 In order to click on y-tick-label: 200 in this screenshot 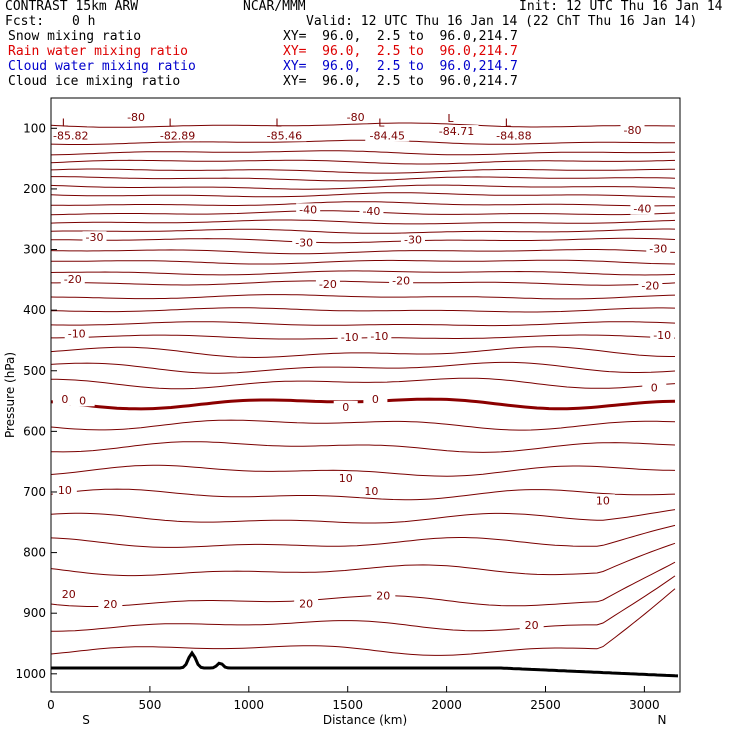, I will do `click(34, 189)`.